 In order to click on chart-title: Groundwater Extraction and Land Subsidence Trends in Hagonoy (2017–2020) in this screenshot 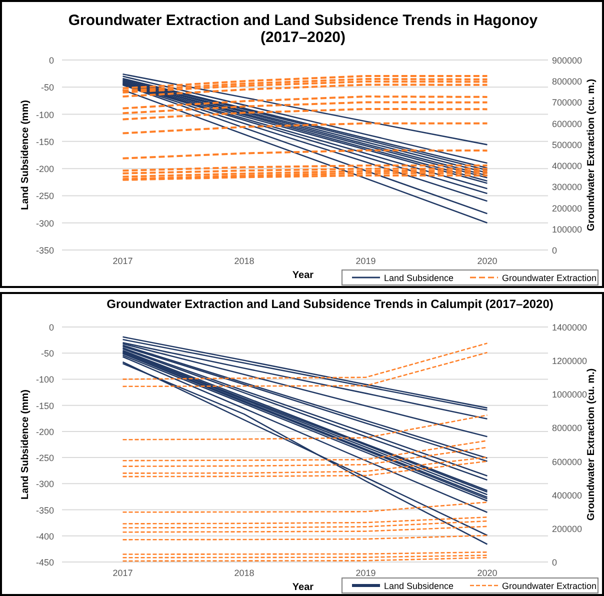, I will do `click(303, 29)`.